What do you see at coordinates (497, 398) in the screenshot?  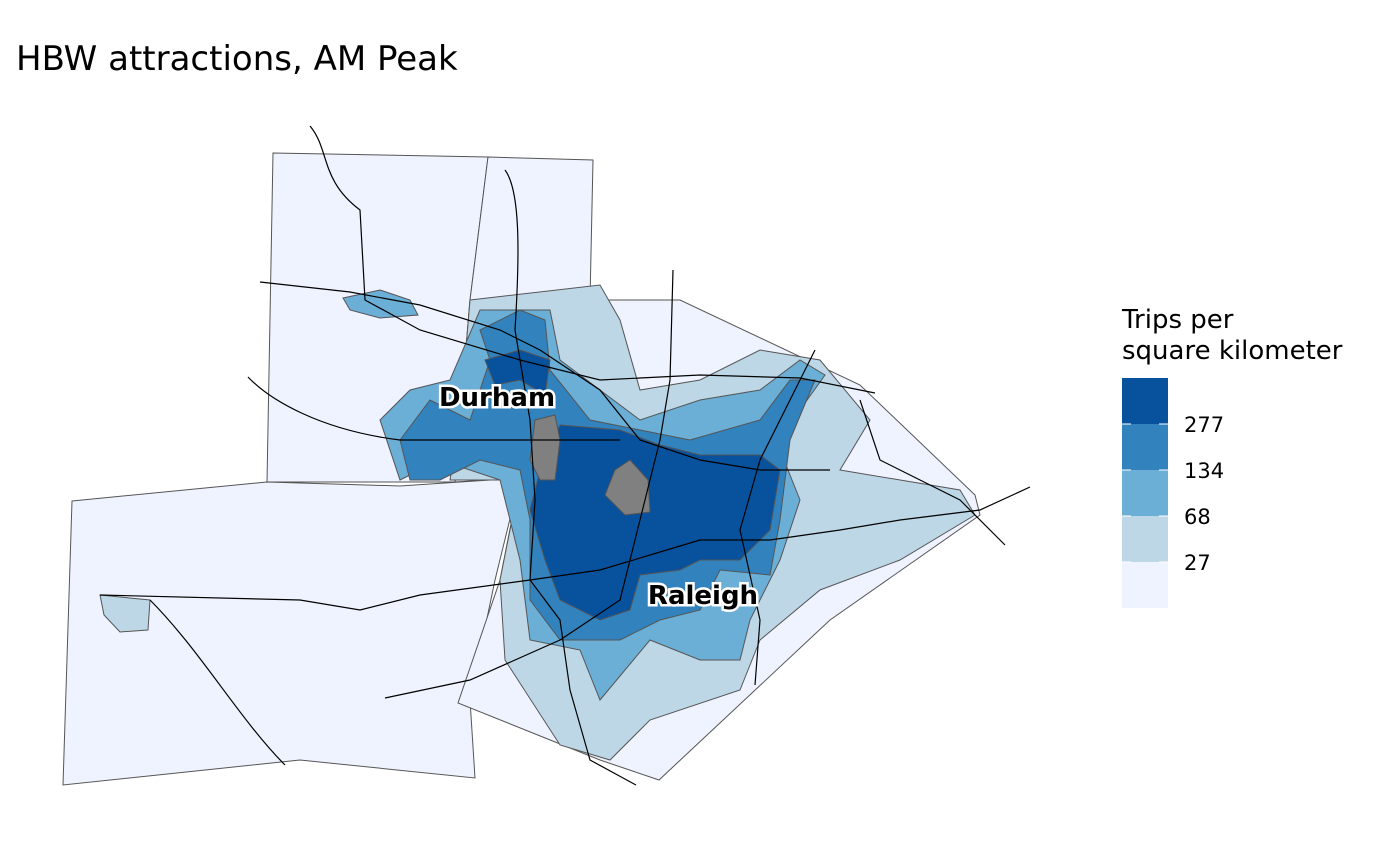 I see `place-label: Durham` at bounding box center [497, 398].